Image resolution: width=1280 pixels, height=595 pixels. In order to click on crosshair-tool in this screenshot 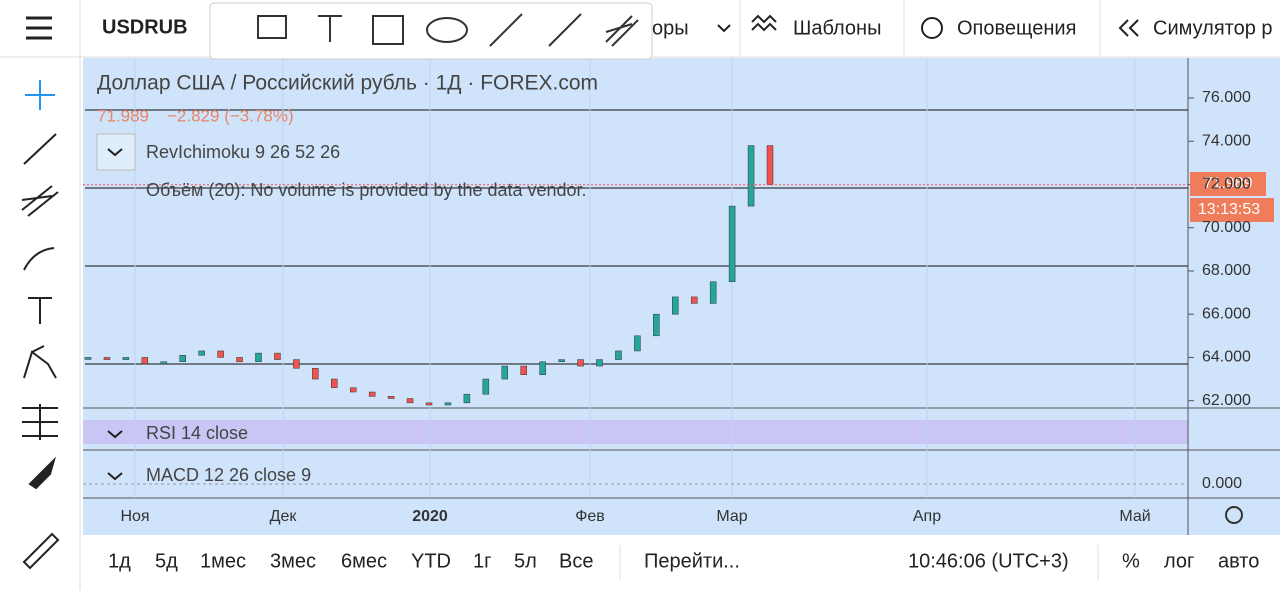, I will do `click(40, 95)`.